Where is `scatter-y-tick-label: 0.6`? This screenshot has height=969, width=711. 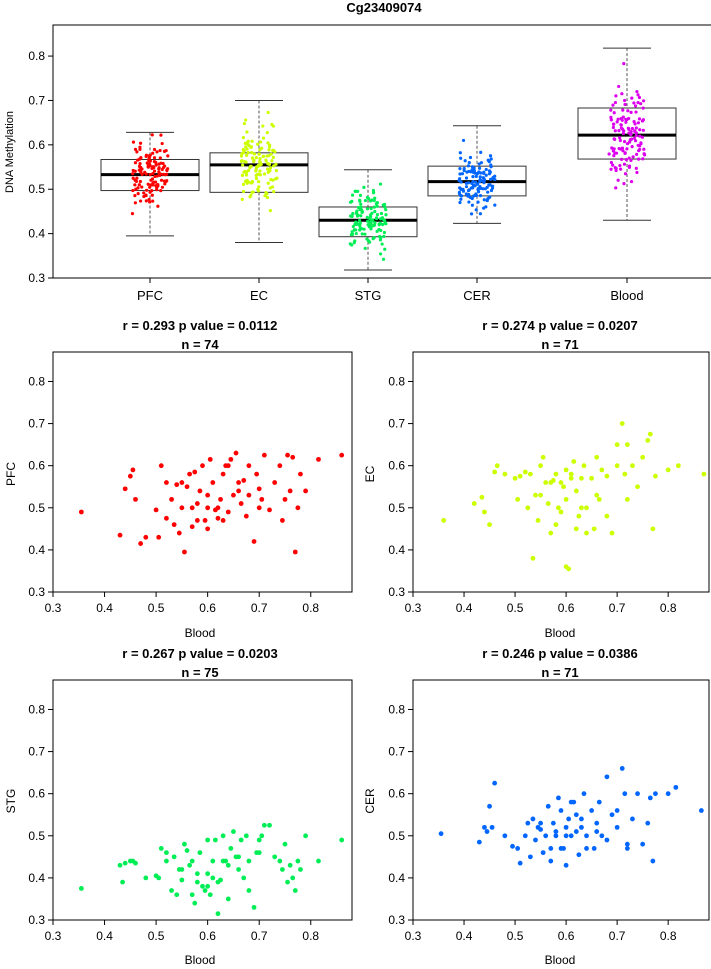 scatter-y-tick-label: 0.6 is located at coordinates (36, 794).